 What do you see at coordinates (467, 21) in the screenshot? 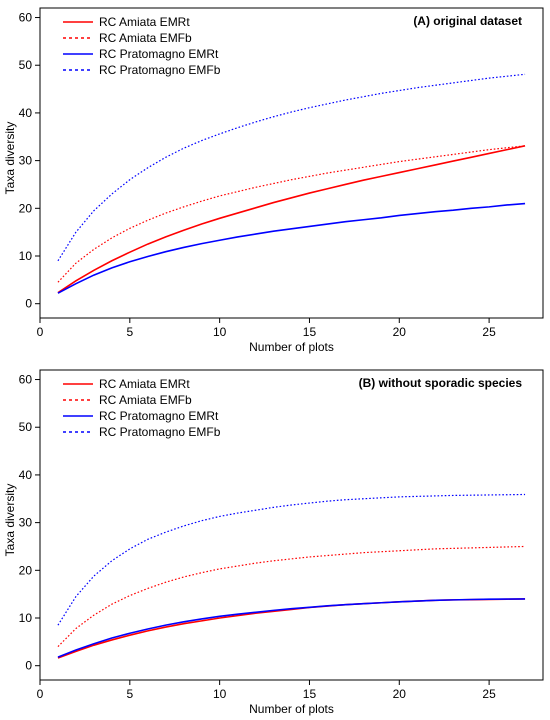
I see `panel-title: (A) original dataset` at bounding box center [467, 21].